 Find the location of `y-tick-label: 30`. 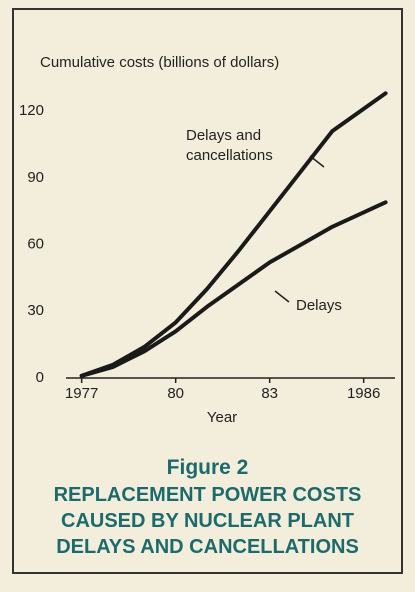

y-tick-label: 30 is located at coordinates (35, 310).